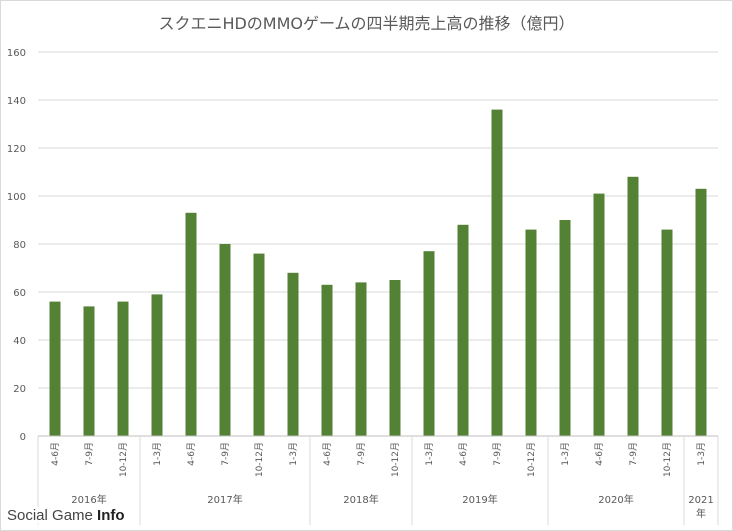 This screenshot has width=733, height=531. Describe the element at coordinates (615, 499) in the screenshot. I see `year-label: 2020年` at that location.